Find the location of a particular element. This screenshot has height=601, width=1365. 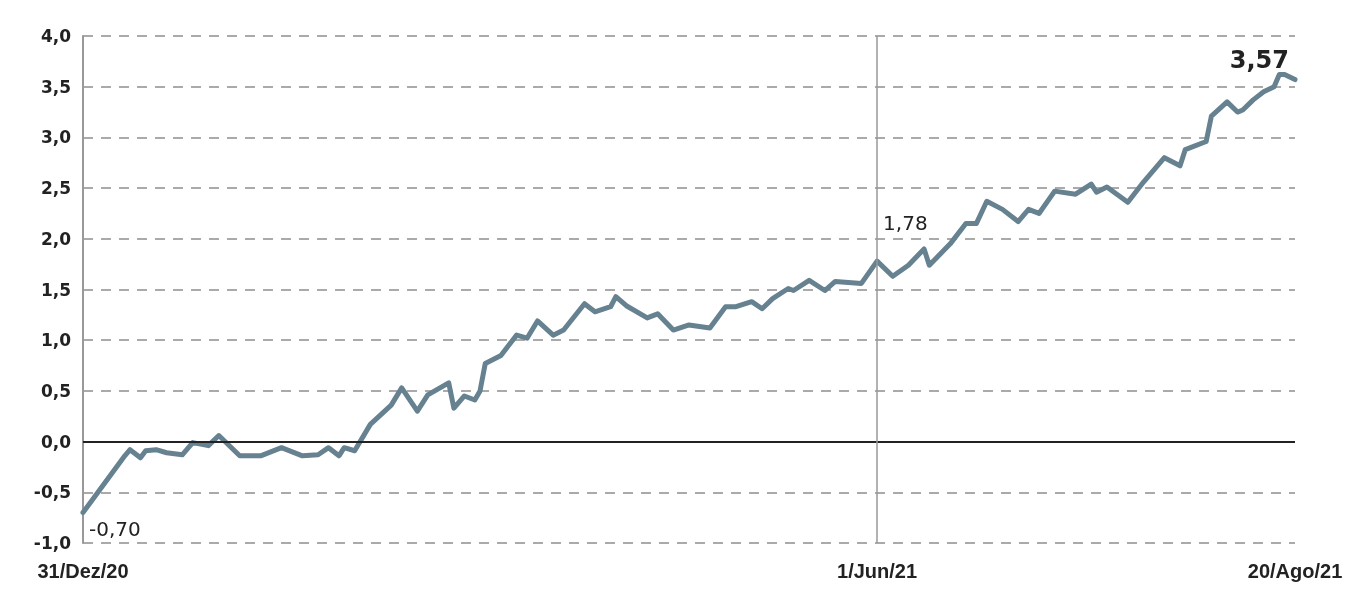

y-tick-label: 1,5 is located at coordinates (55, 289).